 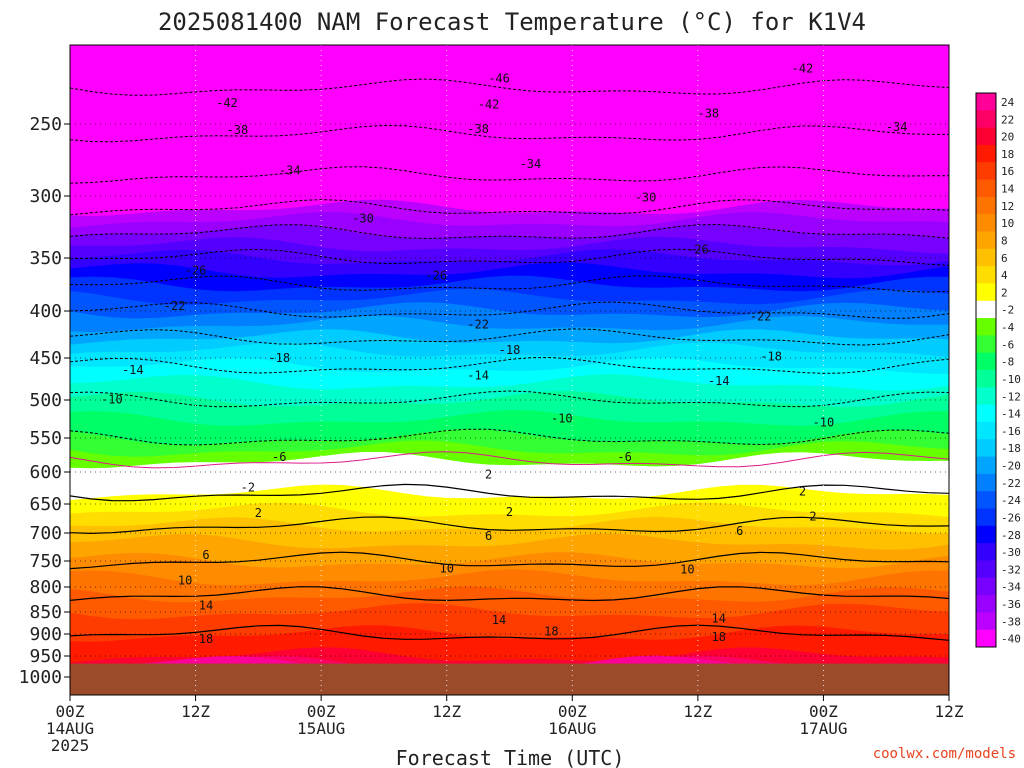 I want to click on contour-label: -22, so click(x=761, y=316).